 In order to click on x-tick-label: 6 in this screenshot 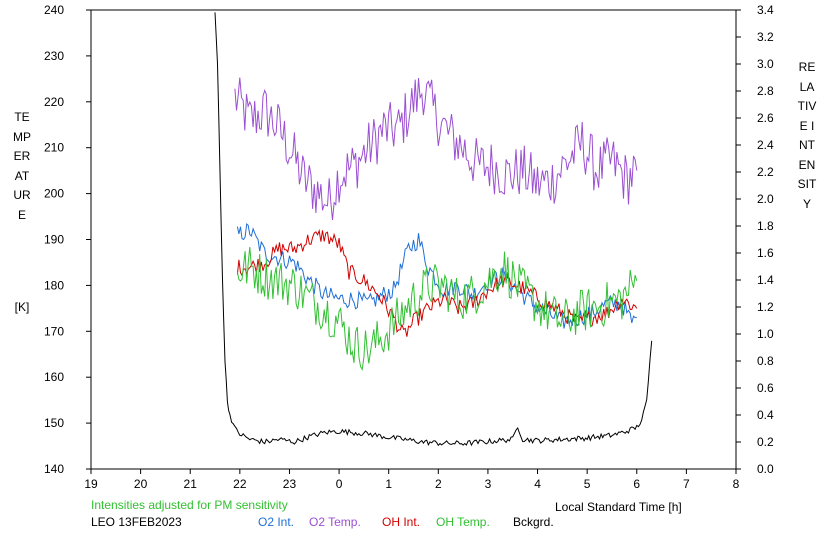, I will do `click(636, 484)`.